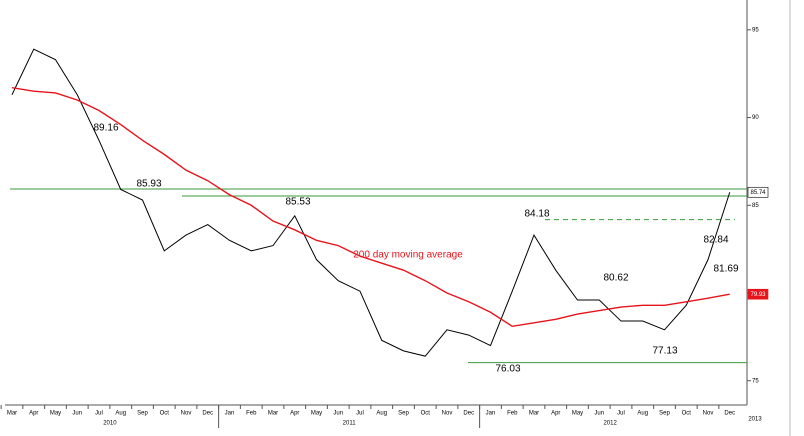  I want to click on last-value-label: 85.74, so click(758, 193).